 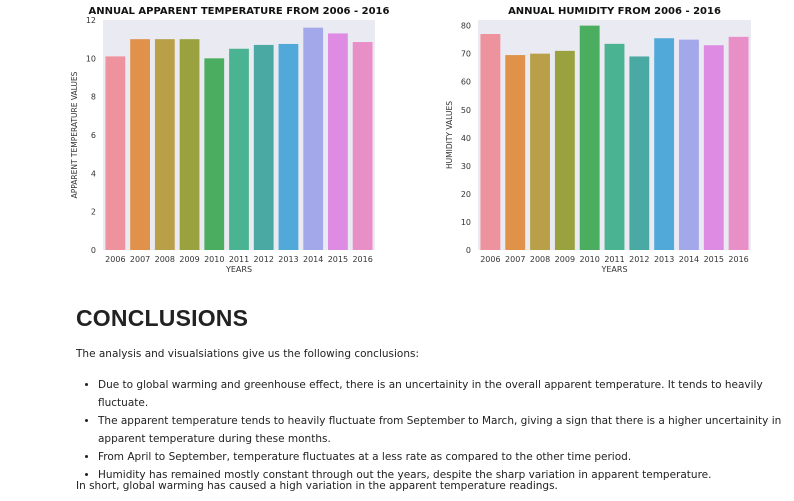 I want to click on chart-0-bar-2006, so click(x=115, y=153).